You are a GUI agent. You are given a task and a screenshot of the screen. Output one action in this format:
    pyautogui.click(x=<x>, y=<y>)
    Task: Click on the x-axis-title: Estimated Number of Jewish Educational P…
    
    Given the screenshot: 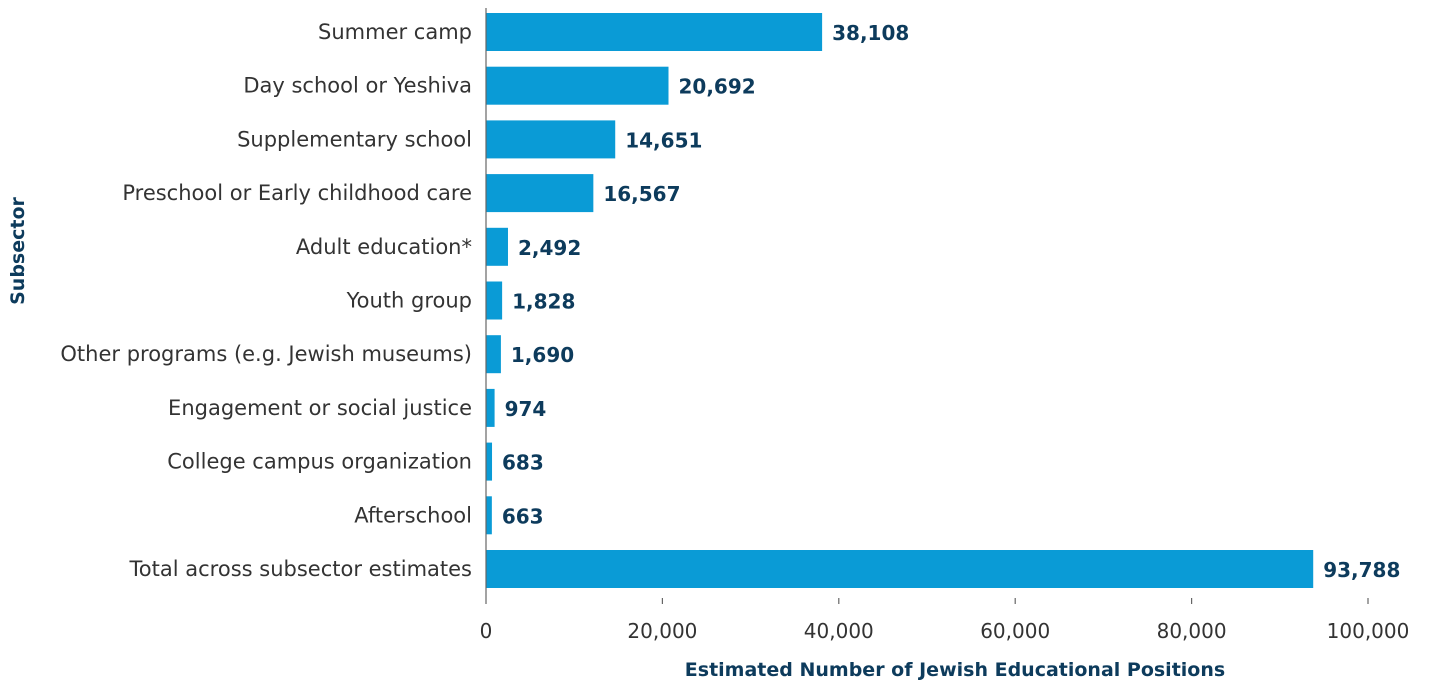 What is the action you would take?
    pyautogui.click(x=955, y=670)
    